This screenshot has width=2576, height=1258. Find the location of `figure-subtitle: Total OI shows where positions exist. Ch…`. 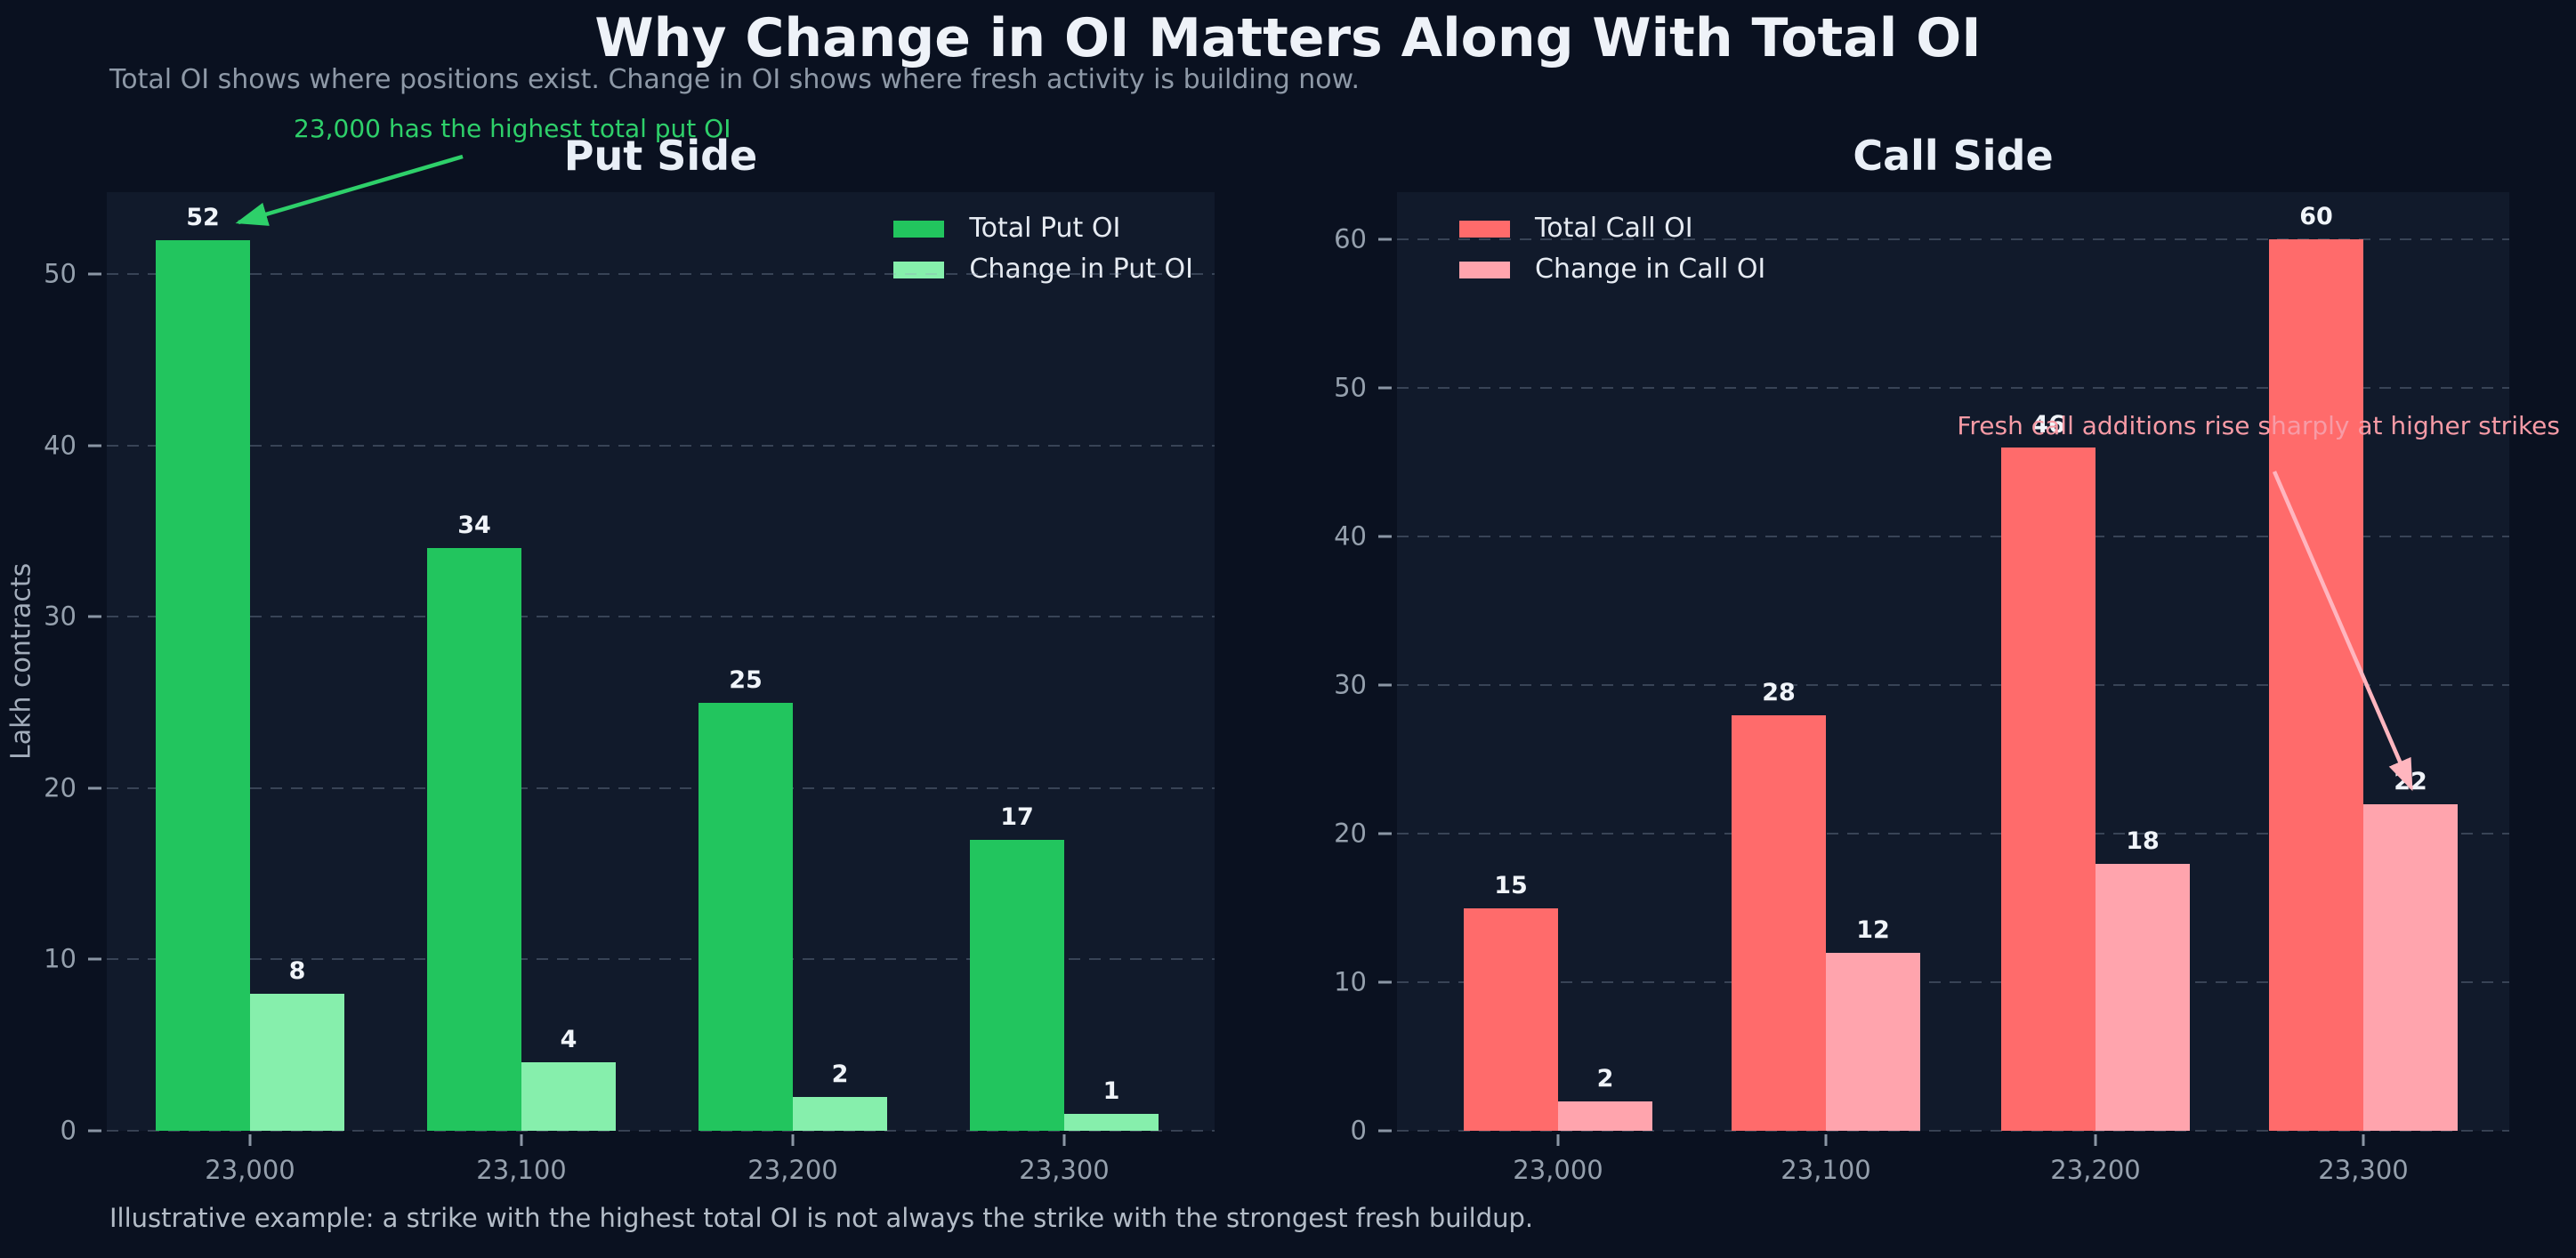

figure-subtitle: Total OI shows where positions exist. Ch… is located at coordinates (734, 79).